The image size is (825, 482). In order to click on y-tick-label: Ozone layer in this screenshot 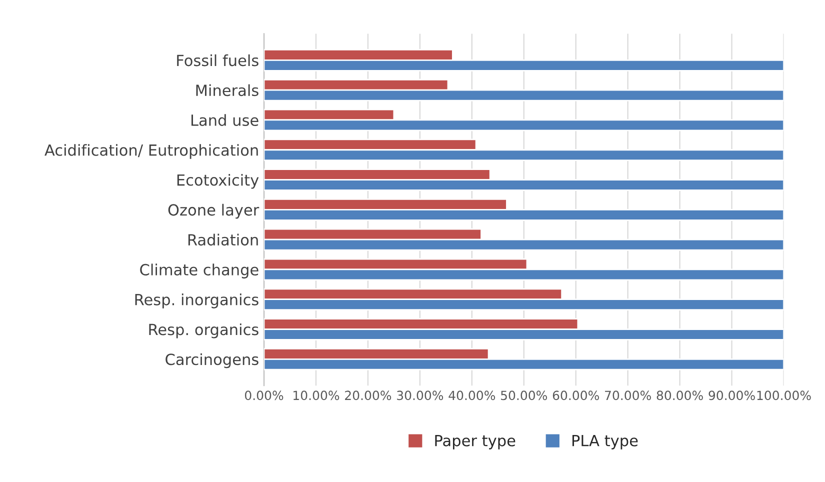, I will do `click(214, 211)`.